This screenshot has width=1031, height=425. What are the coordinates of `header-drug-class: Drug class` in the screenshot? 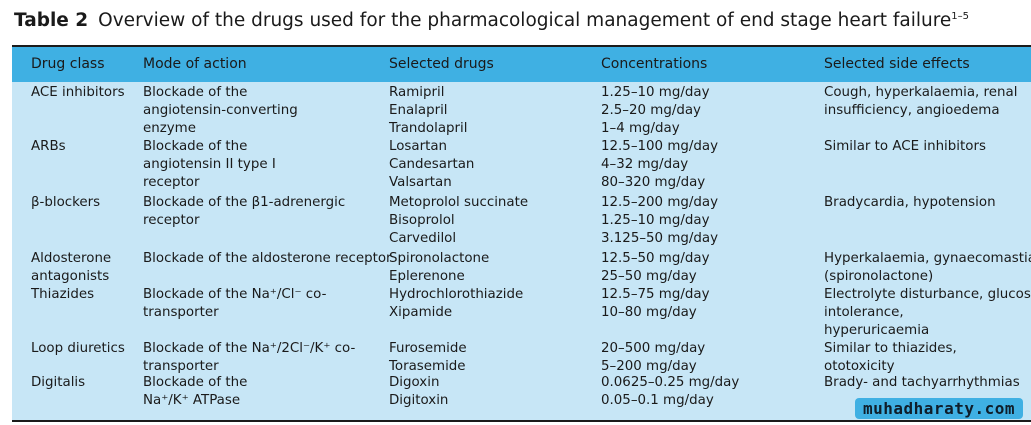 It's located at (68, 64).